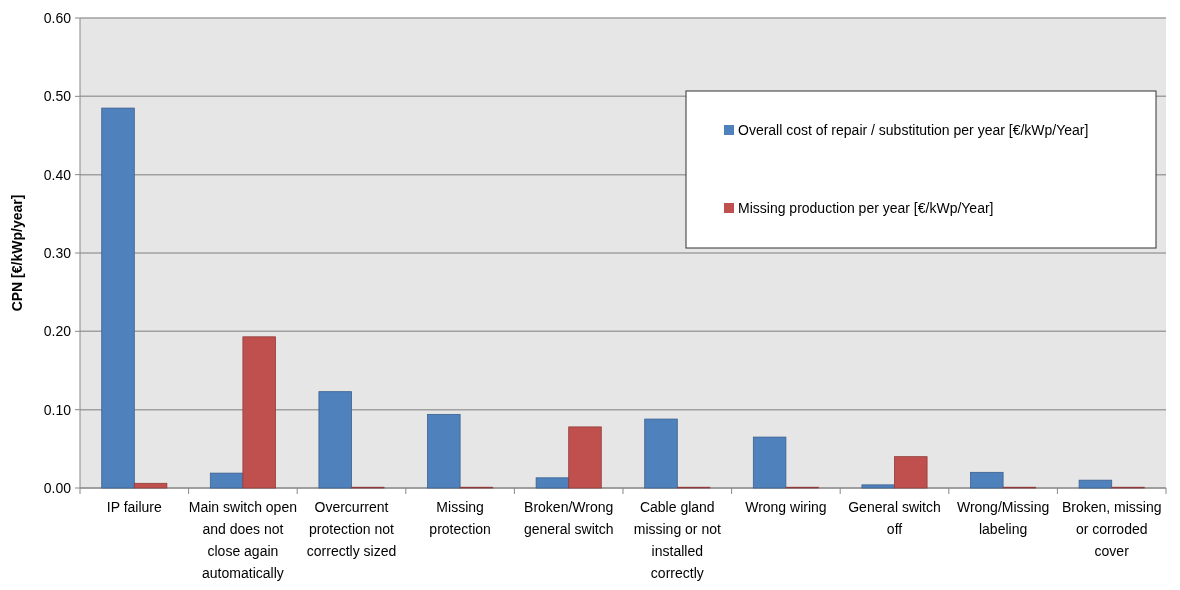 The width and height of the screenshot is (1180, 590). I want to click on x-tick-label: Broken, missing or corroded cover, so click(1111, 529).